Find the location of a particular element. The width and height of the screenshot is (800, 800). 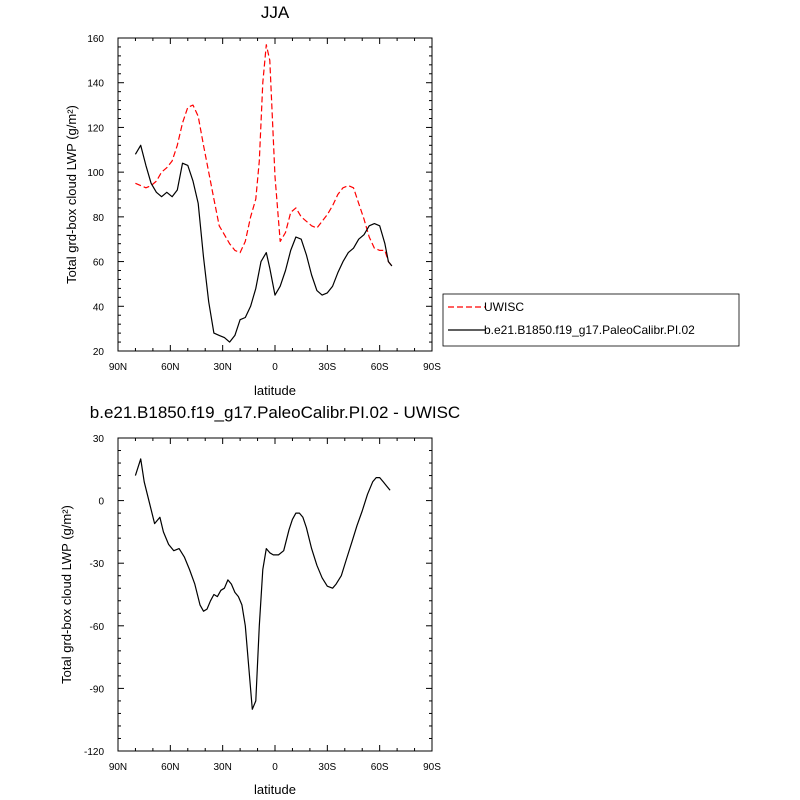

legend-box is located at coordinates (591, 320).